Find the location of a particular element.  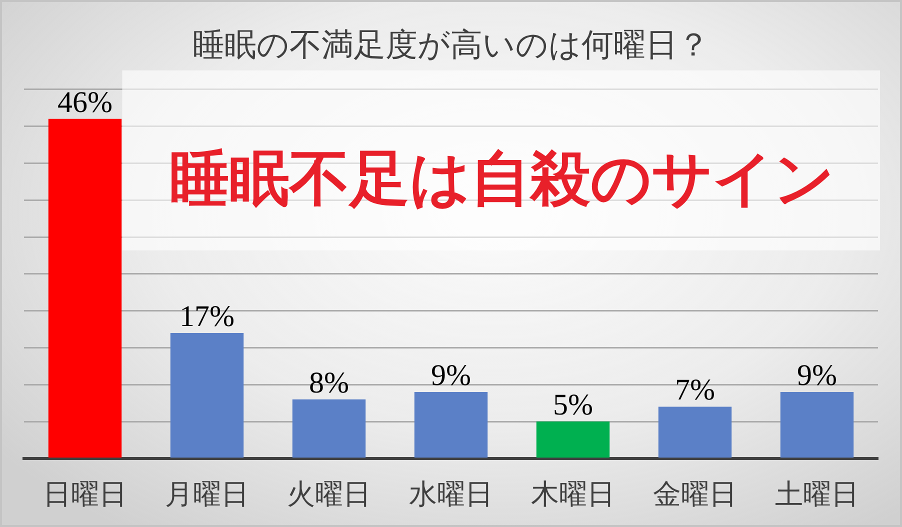

annotation: 睡眠不足は自殺のサイン is located at coordinates (502, 179).